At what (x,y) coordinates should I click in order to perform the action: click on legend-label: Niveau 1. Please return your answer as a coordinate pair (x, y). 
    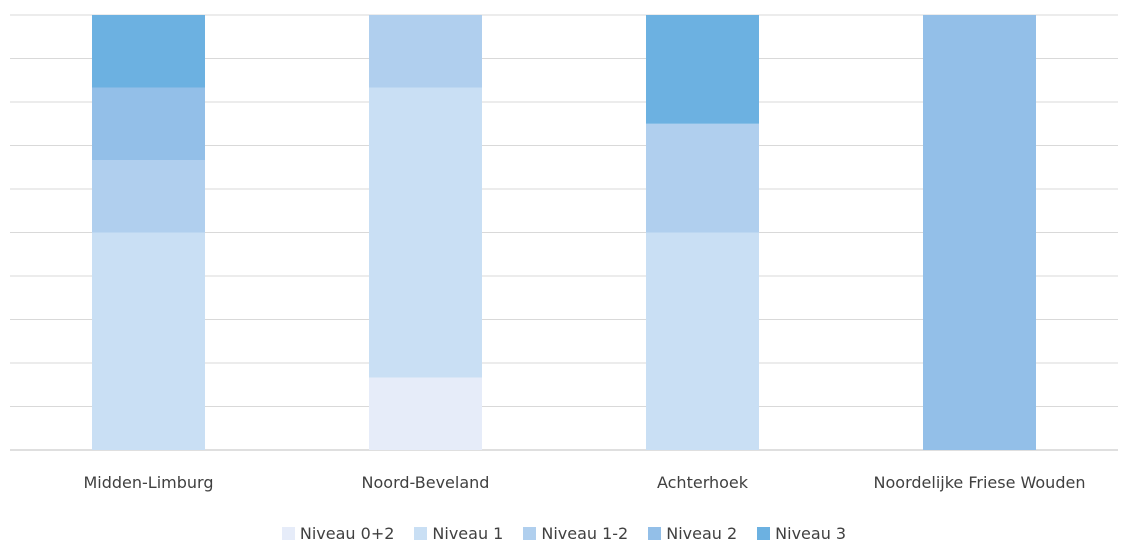
    Looking at the image, I should click on (468, 533).